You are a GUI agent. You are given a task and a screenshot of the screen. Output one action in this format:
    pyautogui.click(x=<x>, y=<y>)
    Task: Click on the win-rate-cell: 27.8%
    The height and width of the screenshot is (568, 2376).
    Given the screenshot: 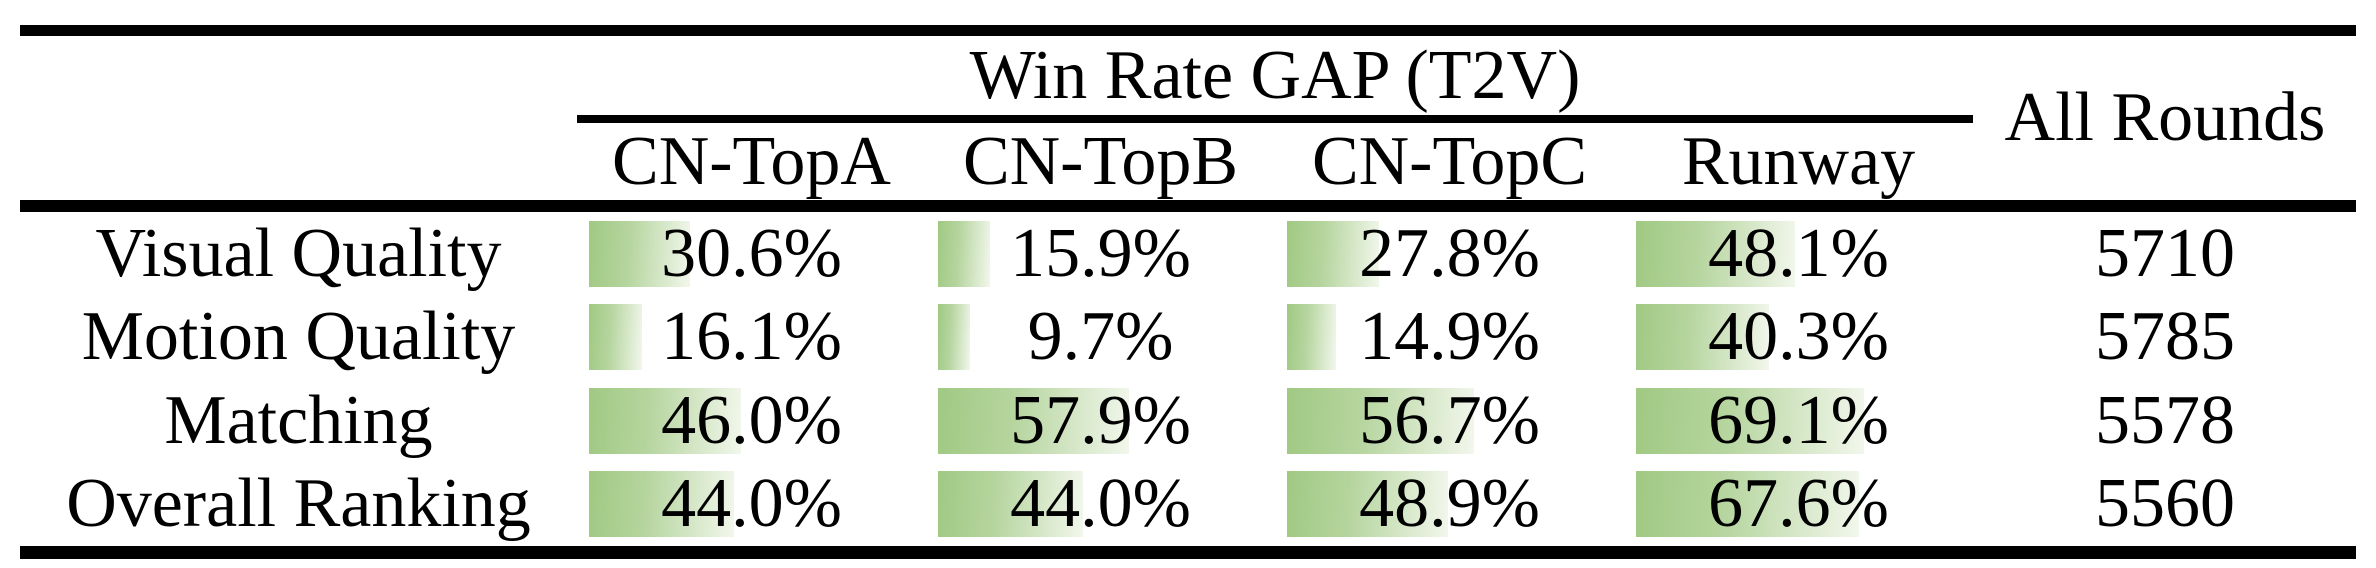 What is the action you would take?
    pyautogui.click(x=1449, y=254)
    